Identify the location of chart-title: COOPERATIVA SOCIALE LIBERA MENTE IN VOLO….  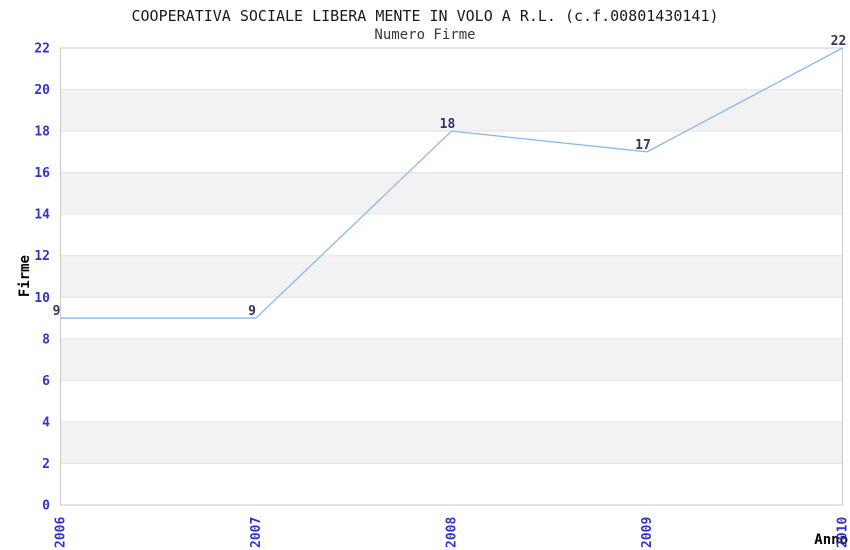
(425, 16).